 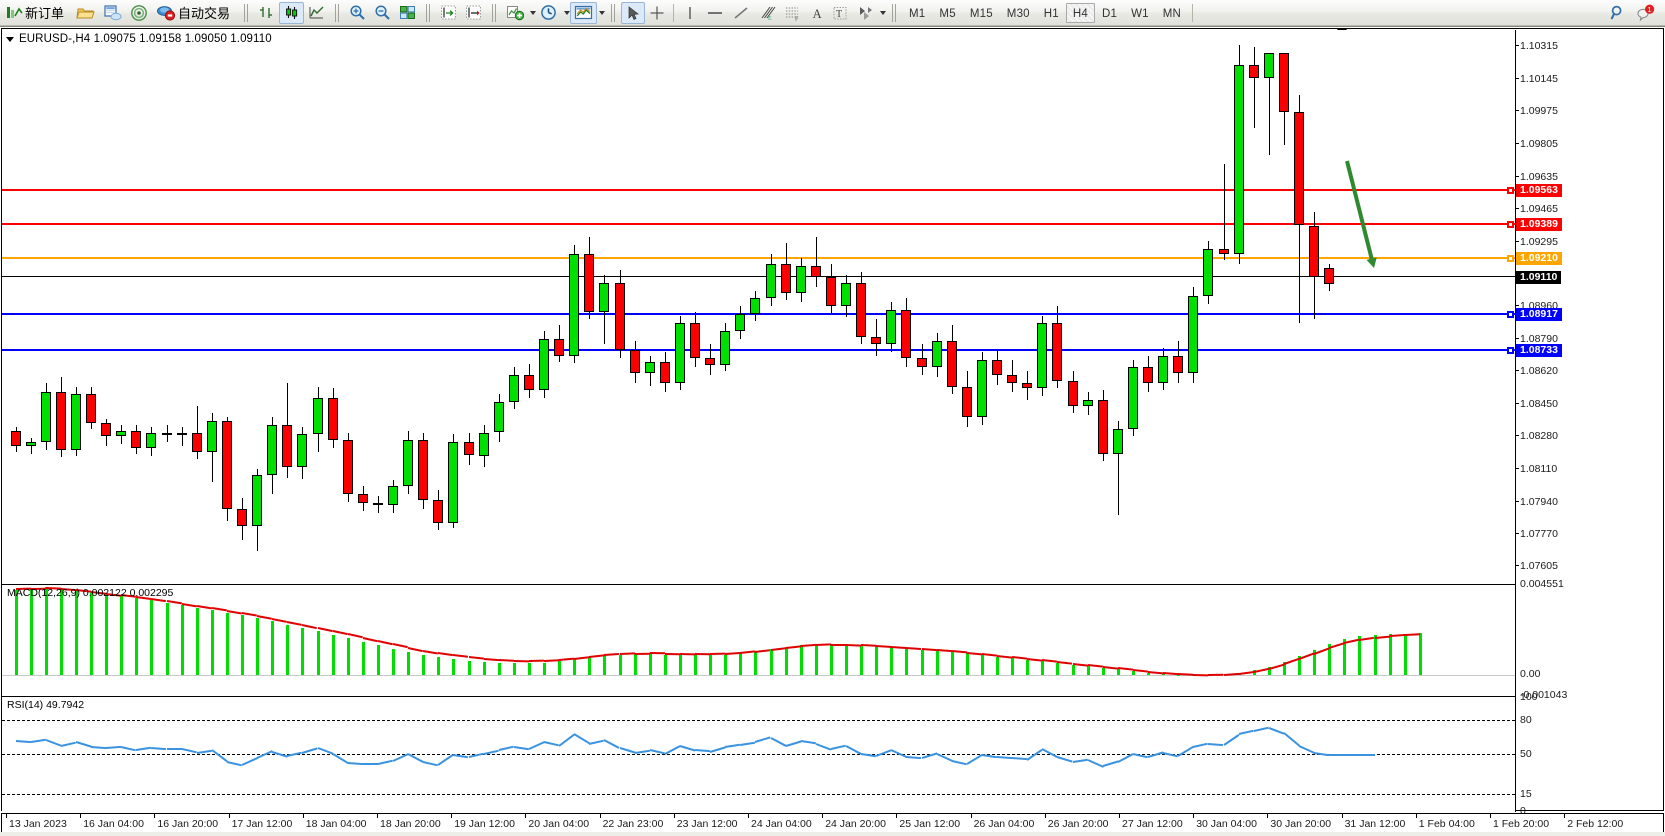 I want to click on zoom-out-icon, so click(x=382, y=13).